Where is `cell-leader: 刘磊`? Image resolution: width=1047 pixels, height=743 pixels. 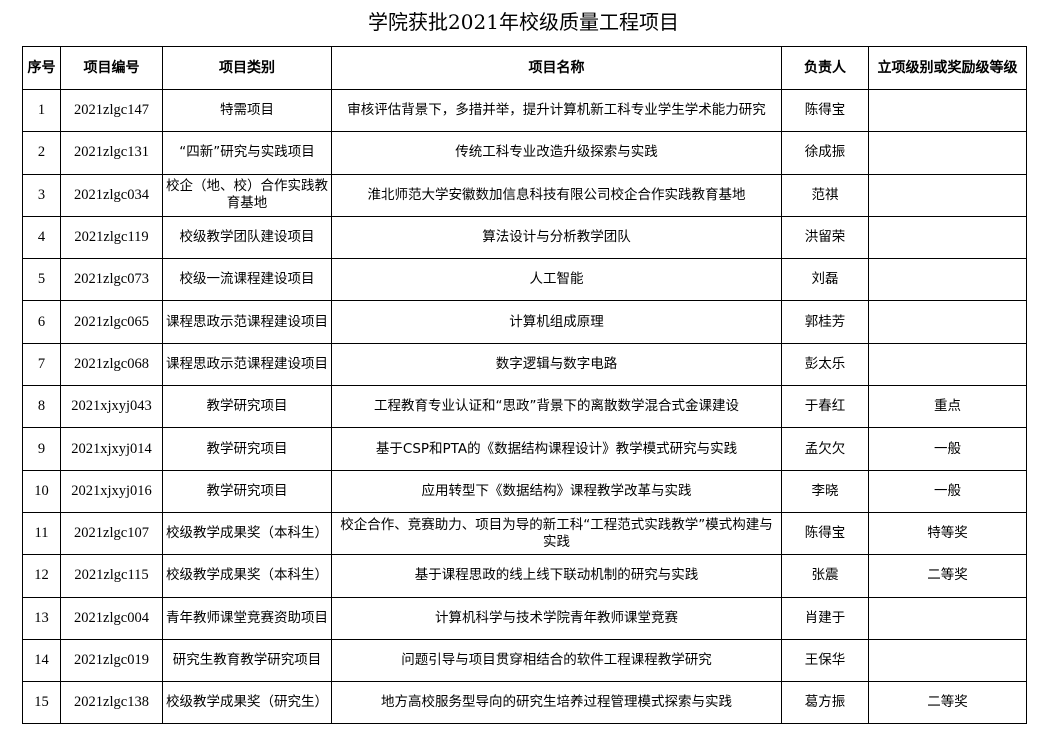 cell-leader: 刘磊 is located at coordinates (825, 280).